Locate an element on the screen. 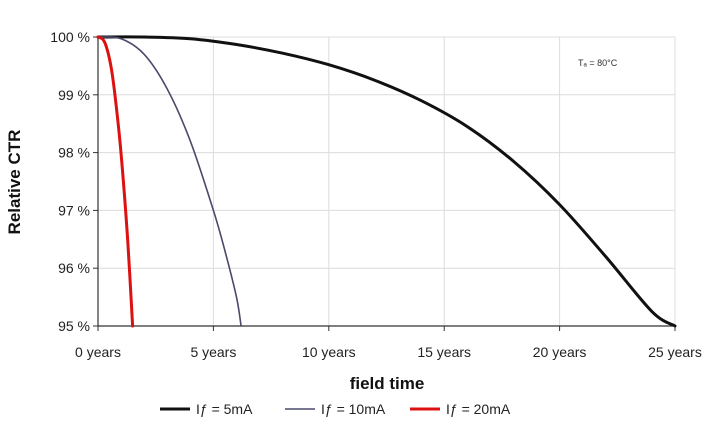 The height and width of the screenshot is (448, 710). y-tick-label: 98 % is located at coordinates (74, 153).